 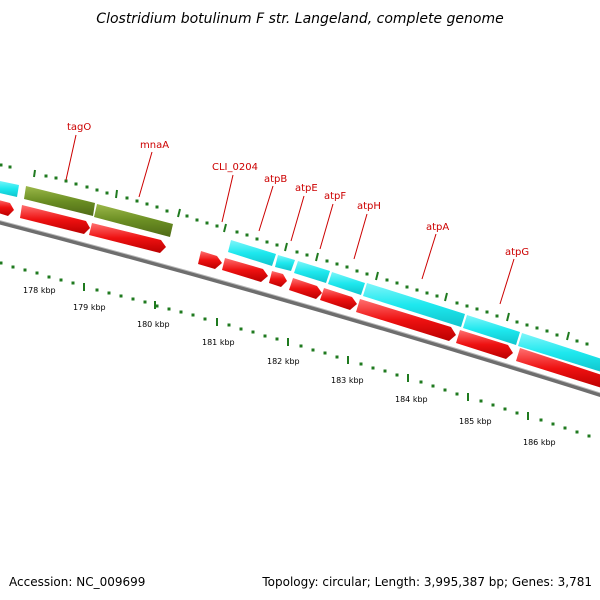 What do you see at coordinates (347, 380) in the screenshot?
I see `scale-label: 183 kbp` at bounding box center [347, 380].